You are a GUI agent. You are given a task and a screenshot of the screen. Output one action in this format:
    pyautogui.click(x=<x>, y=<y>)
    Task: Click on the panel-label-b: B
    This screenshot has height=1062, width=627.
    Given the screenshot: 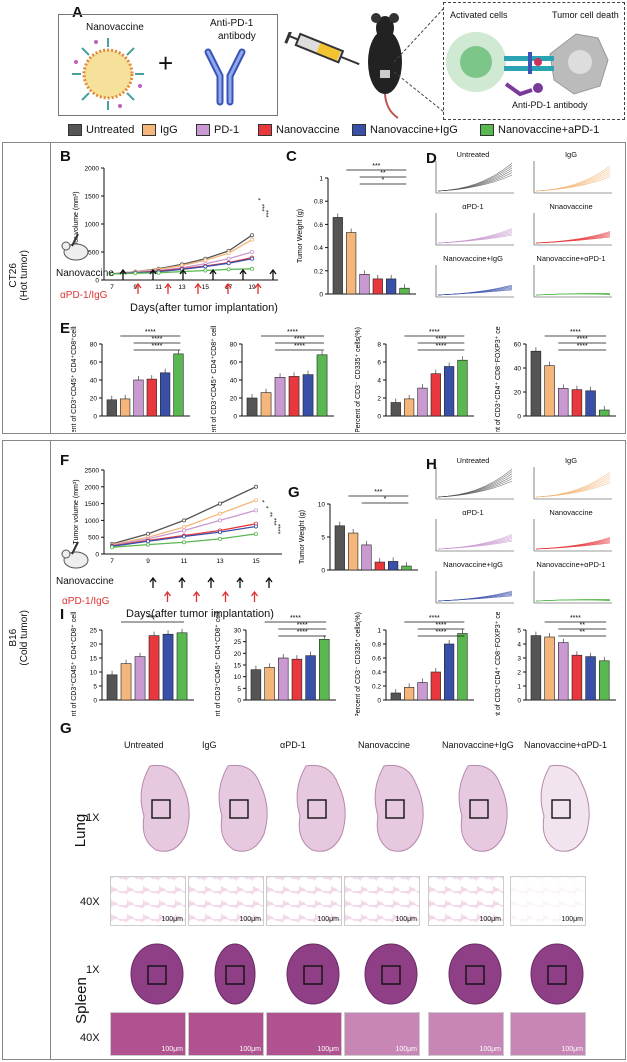 What is the action you would take?
    pyautogui.click(x=65, y=156)
    